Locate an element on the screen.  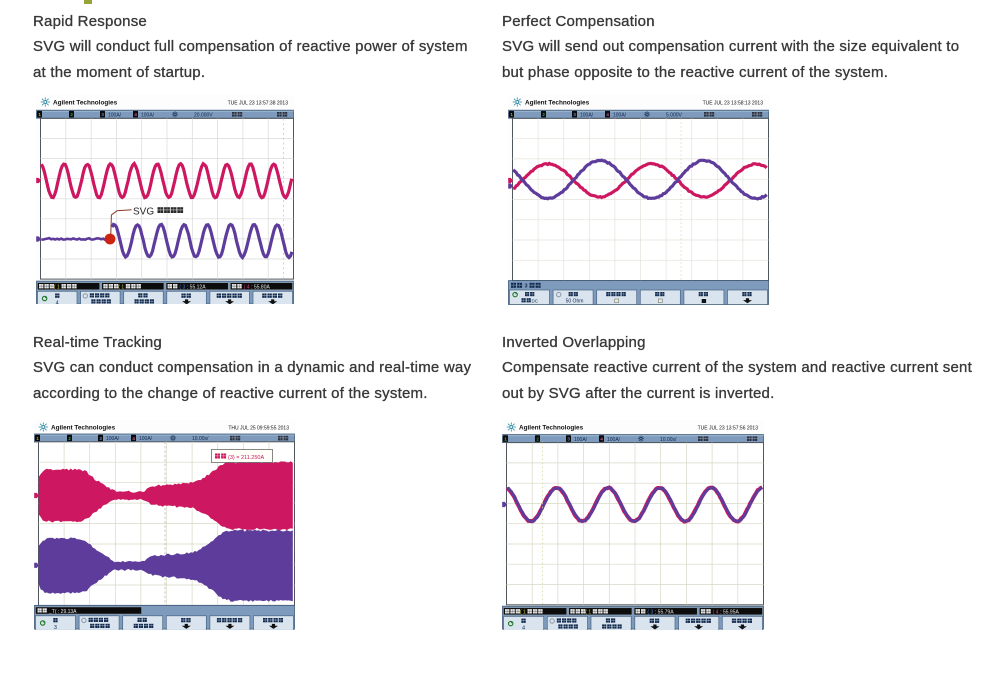
svg-text:: 55.80A: : 55.80A is located at coordinates (260, 288).